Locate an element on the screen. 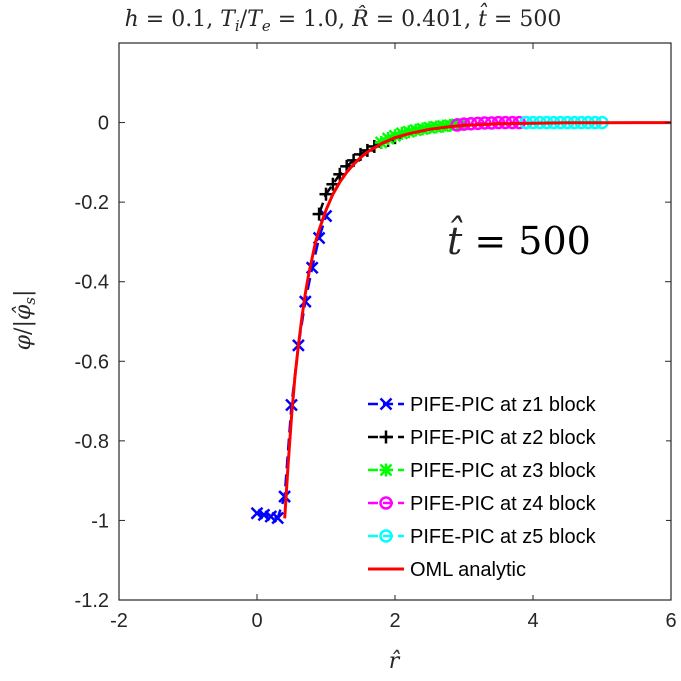 The image size is (681, 681). x-tick-label: 4 is located at coordinates (532, 621).